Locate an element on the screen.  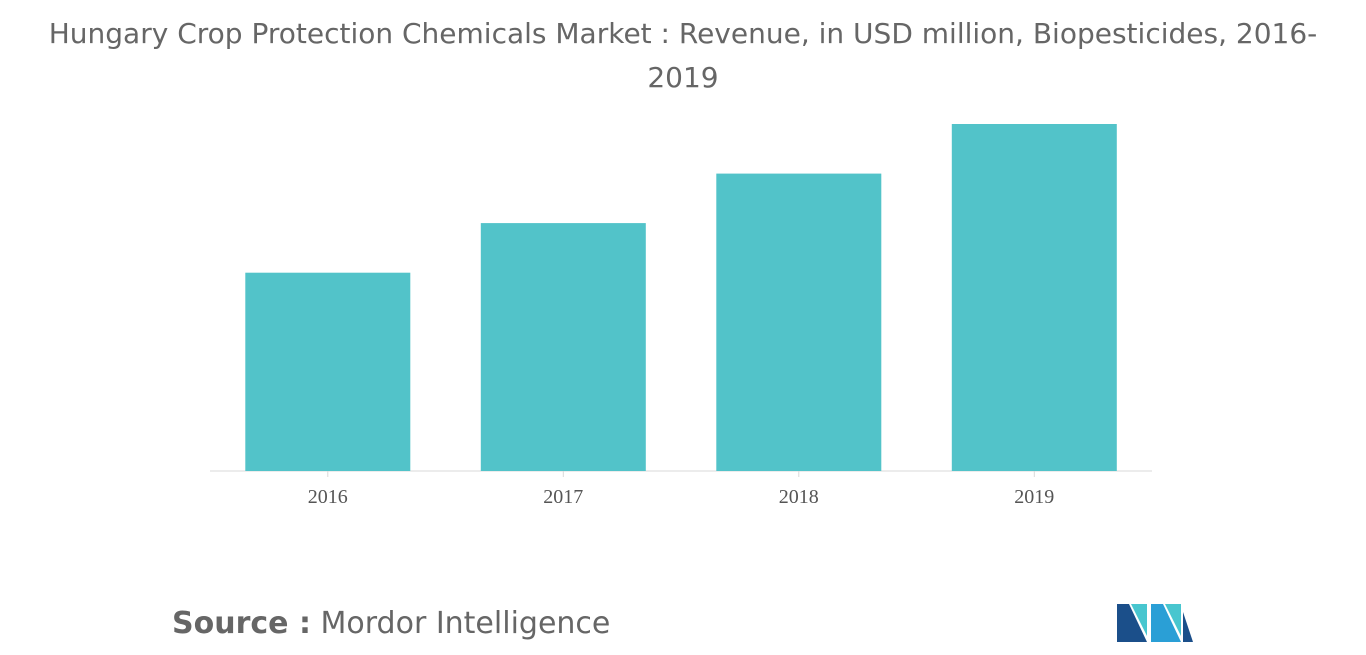
mordor-intelligence-logo-icon is located at coordinates (1155, 623).